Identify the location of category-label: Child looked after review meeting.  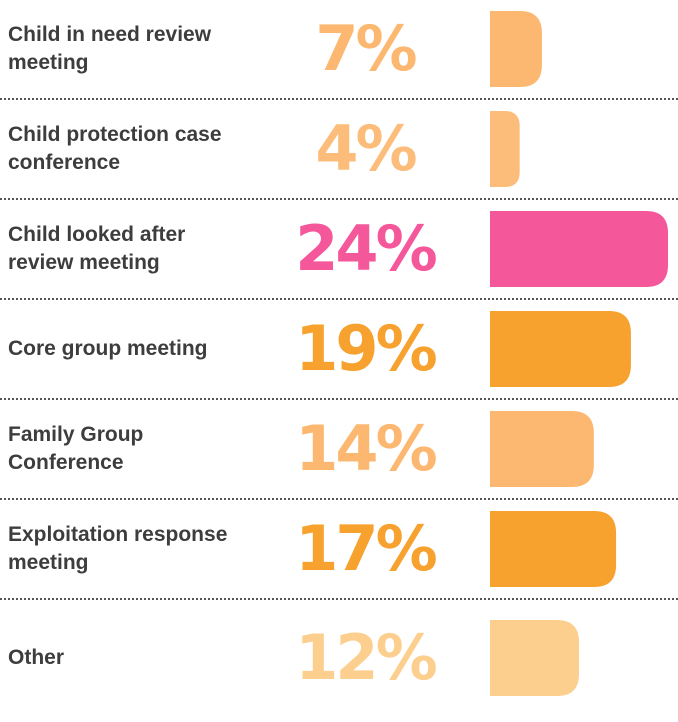
(97, 248).